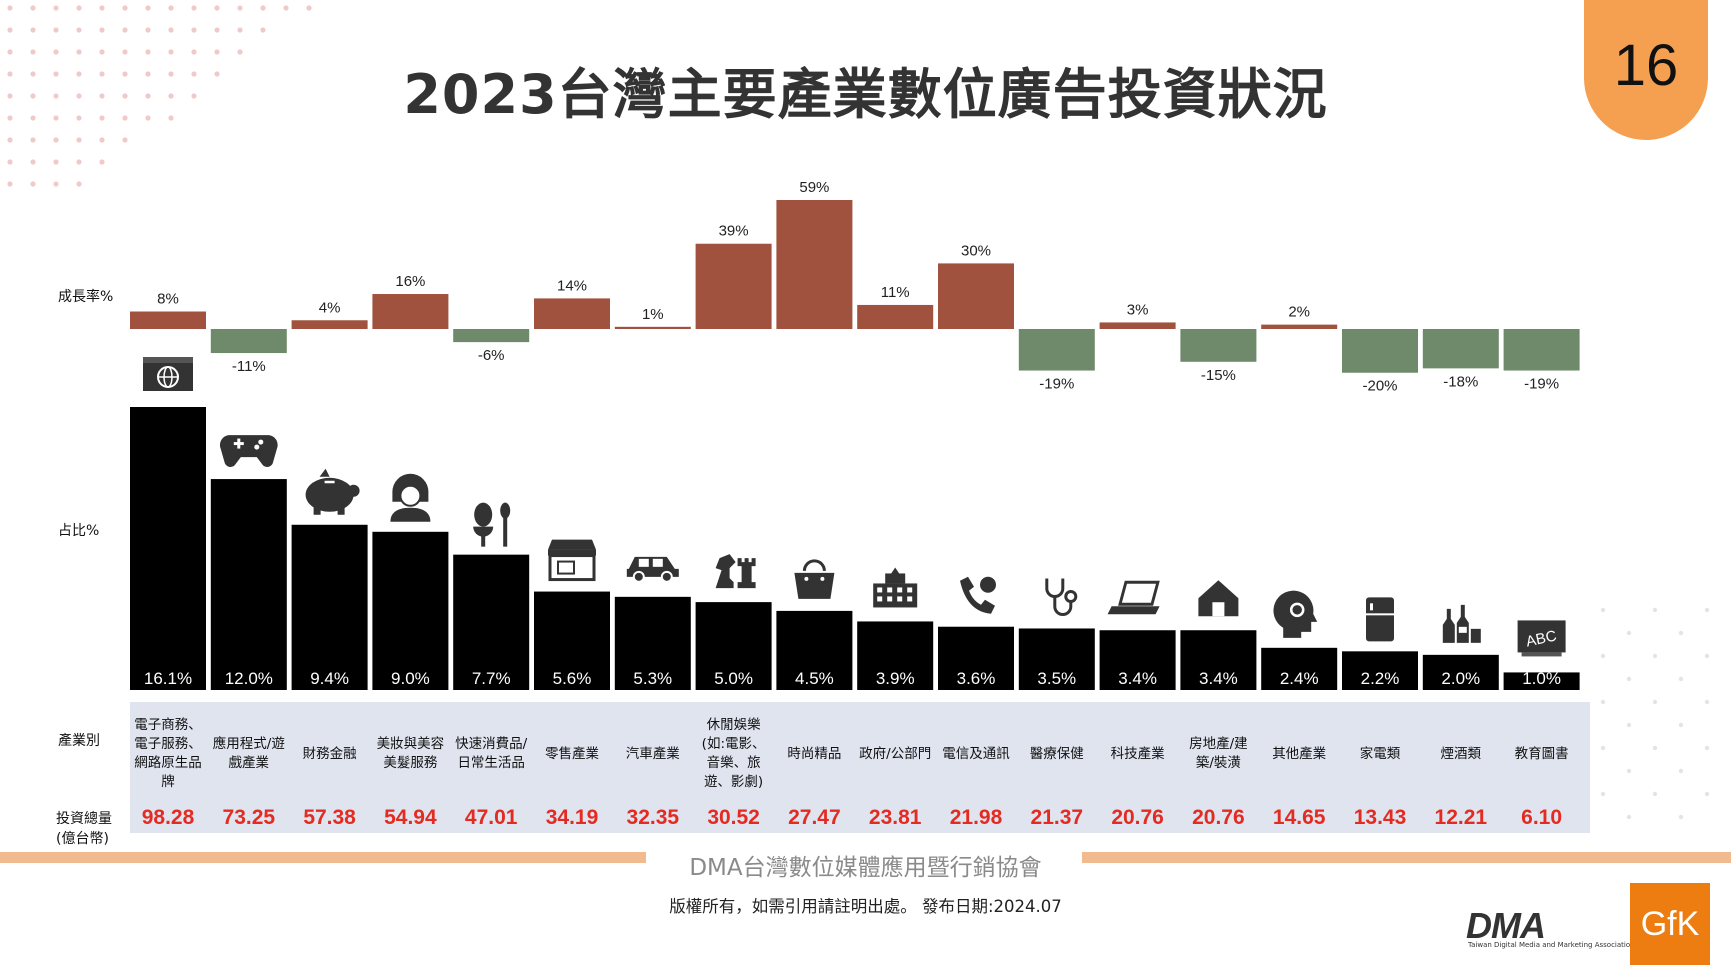  I want to click on page-title: 2023台灣主要產業數位廣告投資狀況, so click(865, 94).